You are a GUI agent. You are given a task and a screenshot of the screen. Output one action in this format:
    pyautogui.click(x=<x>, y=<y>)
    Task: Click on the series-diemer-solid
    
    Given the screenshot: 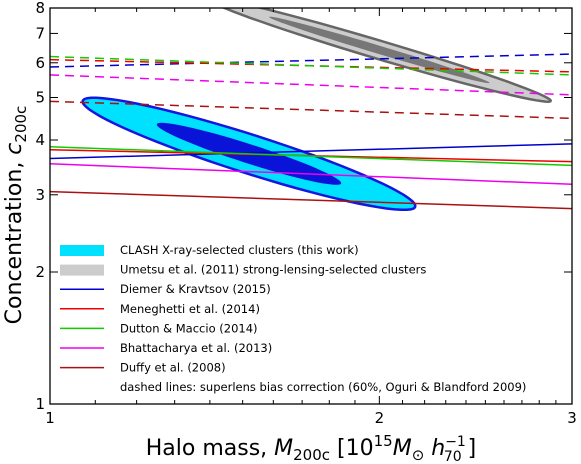 What is the action you would take?
    pyautogui.click(x=311, y=151)
    